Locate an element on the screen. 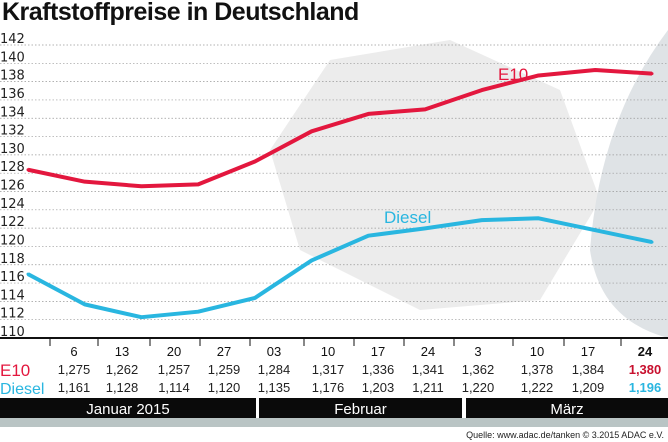 This screenshot has width=668, height=442. value-cell: 1,341 is located at coordinates (428, 369).